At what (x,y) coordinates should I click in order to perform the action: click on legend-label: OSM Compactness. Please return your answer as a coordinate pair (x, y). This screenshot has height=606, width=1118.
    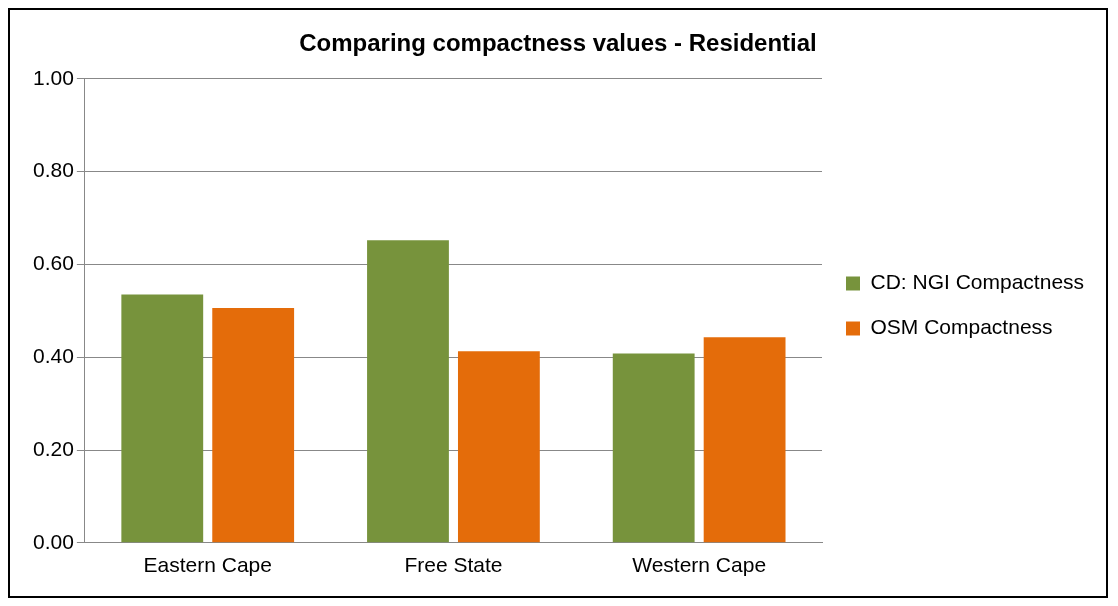
    Looking at the image, I should click on (961, 327).